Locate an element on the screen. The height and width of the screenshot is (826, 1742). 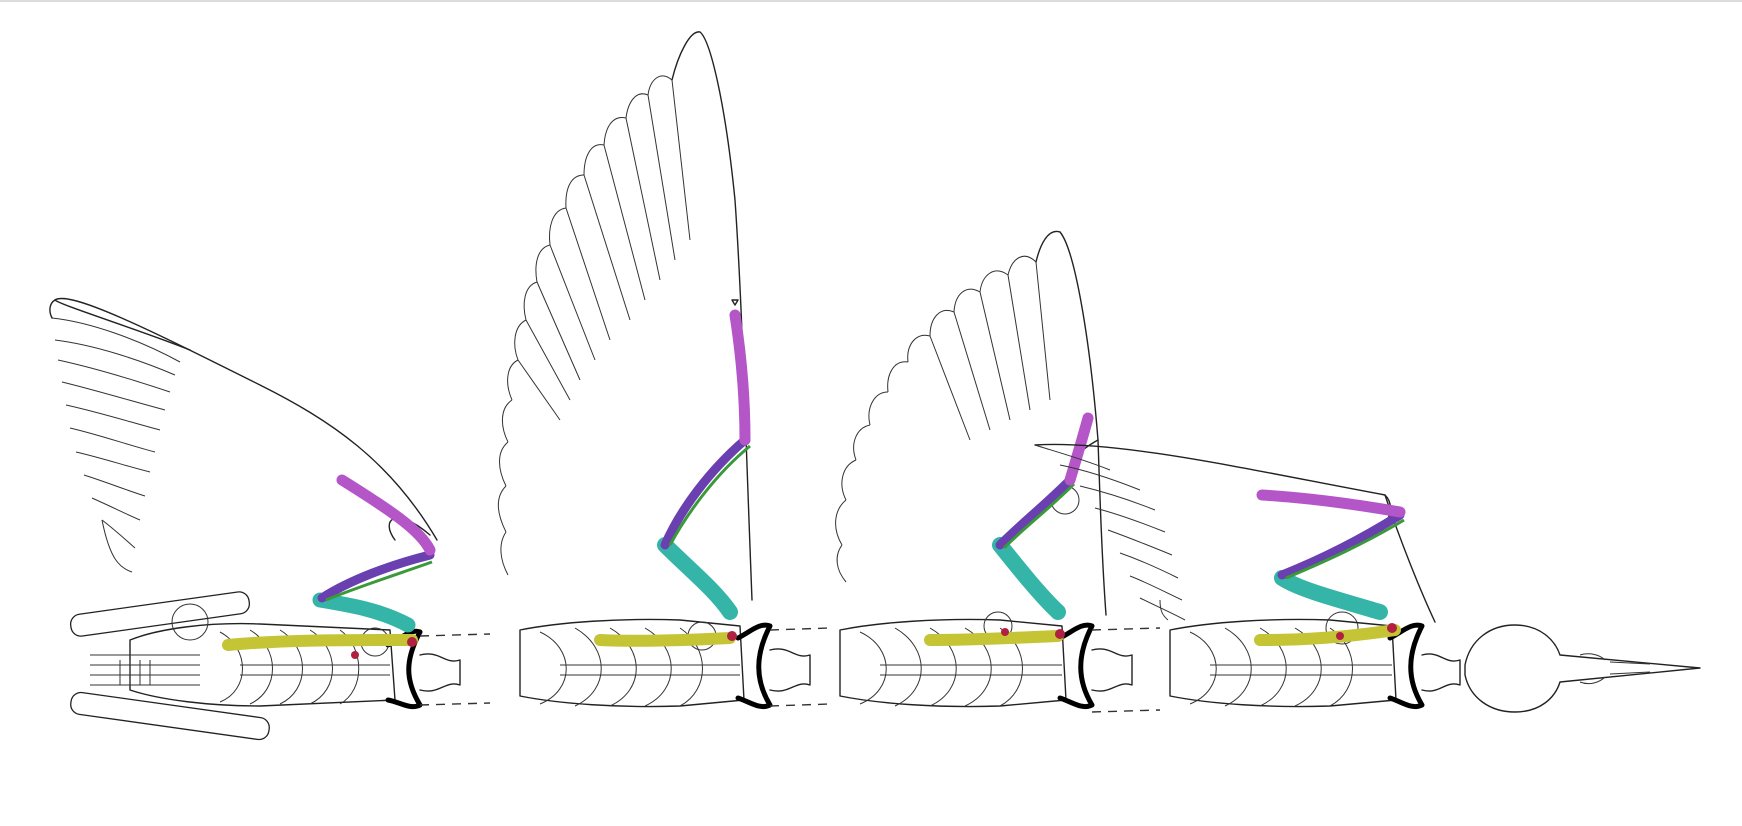
panel-2-humerus is located at coordinates (697, 578).